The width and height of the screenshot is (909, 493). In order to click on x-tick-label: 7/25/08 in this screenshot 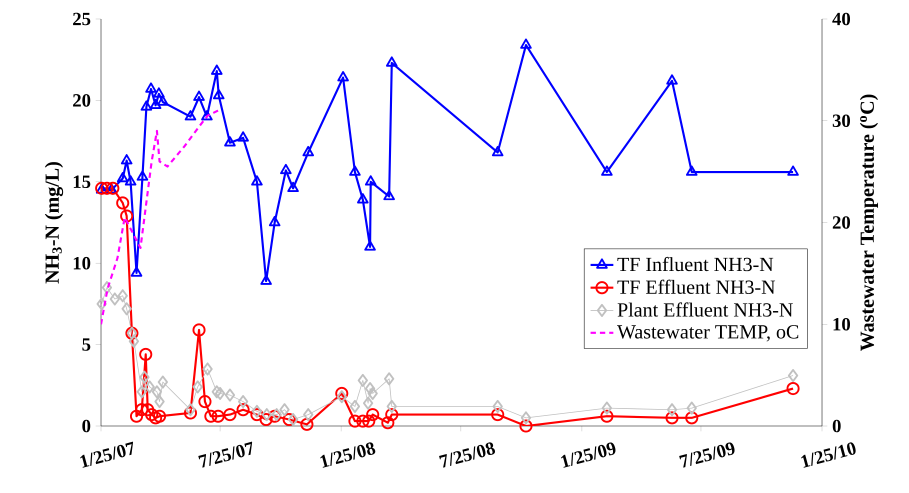, I will do `click(467, 455)`.